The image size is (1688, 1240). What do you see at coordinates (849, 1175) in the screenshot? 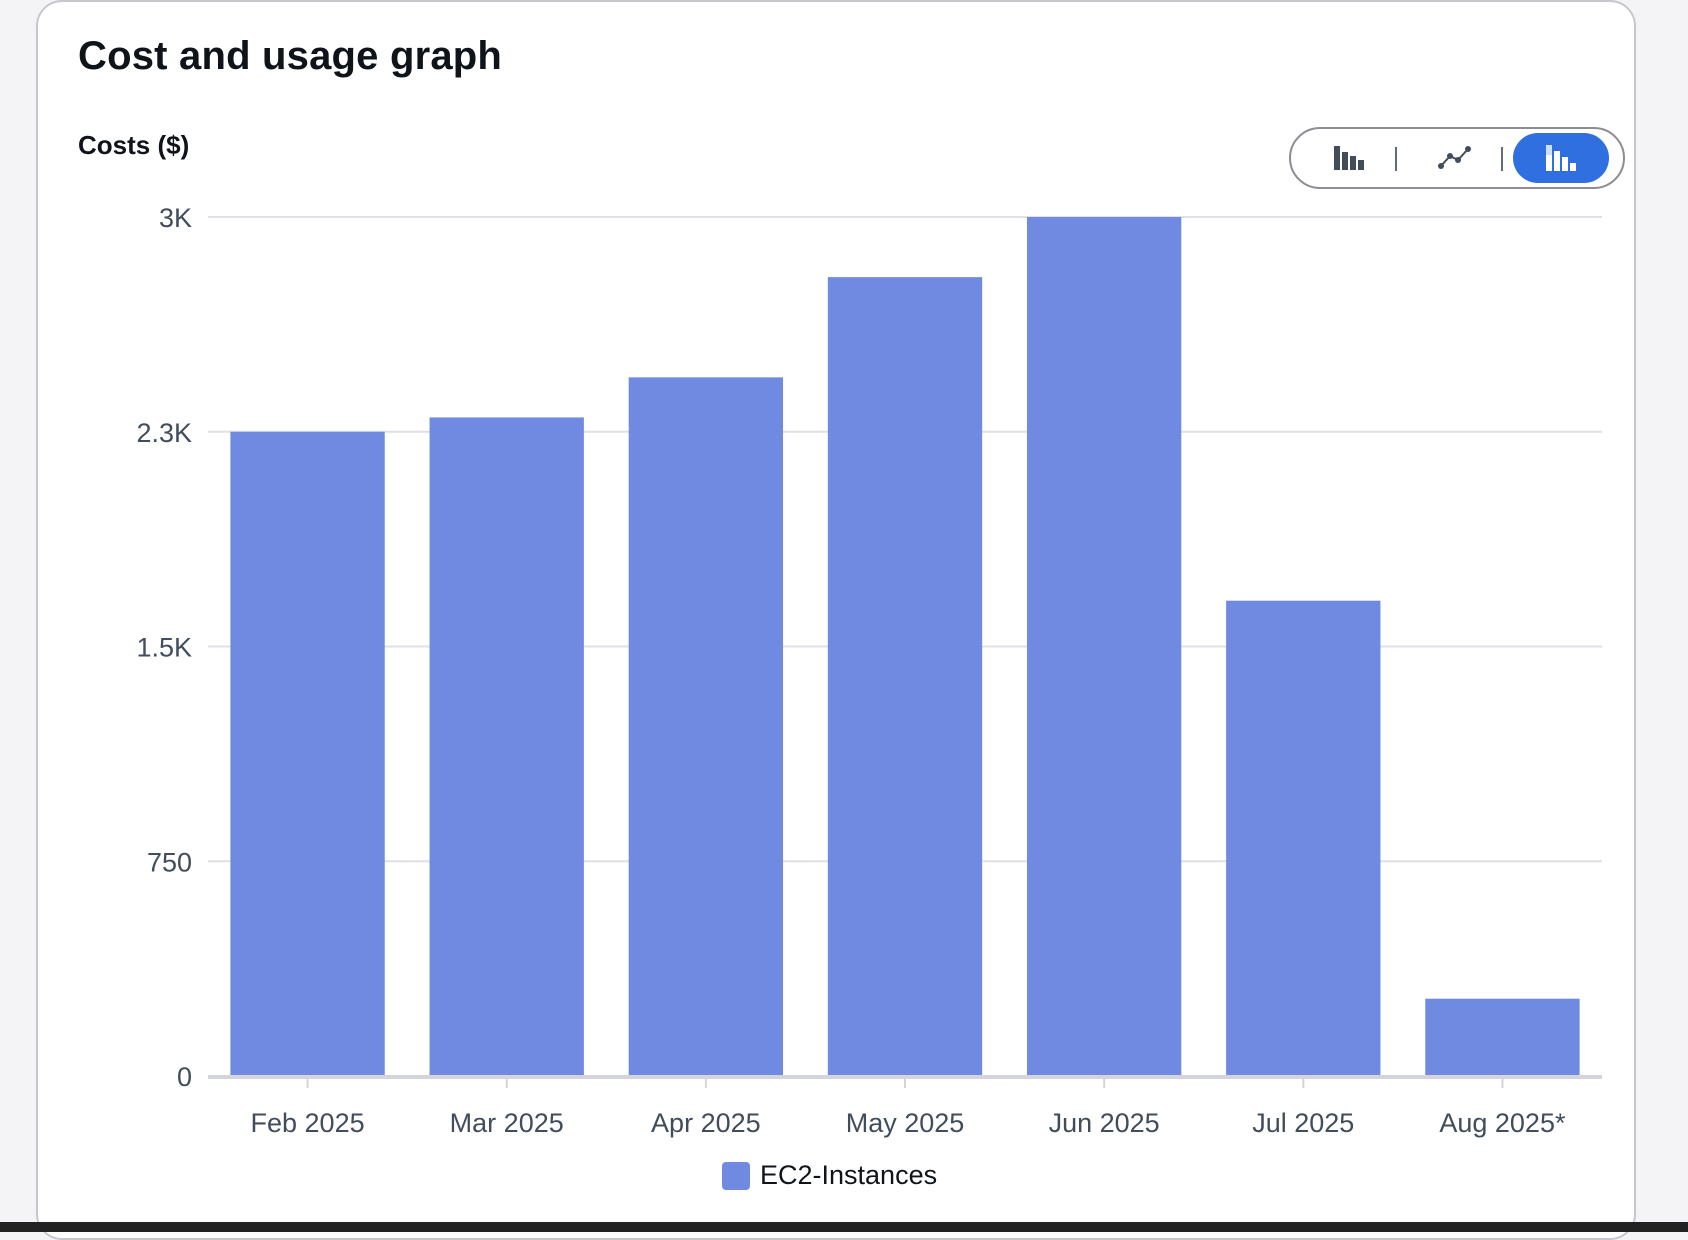
I see `legend-label: EC2-Instances` at bounding box center [849, 1175].